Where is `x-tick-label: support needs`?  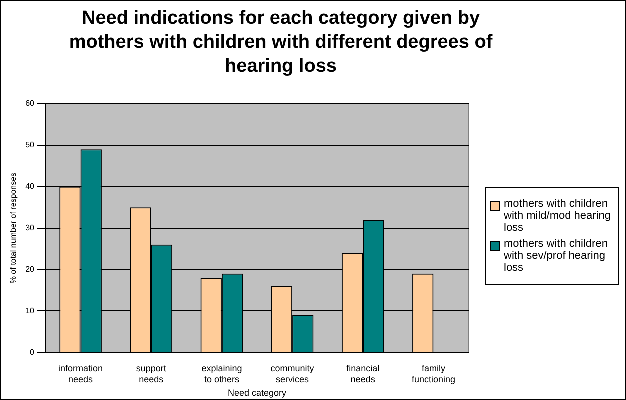
x-tick-label: support needs is located at coordinates (151, 373).